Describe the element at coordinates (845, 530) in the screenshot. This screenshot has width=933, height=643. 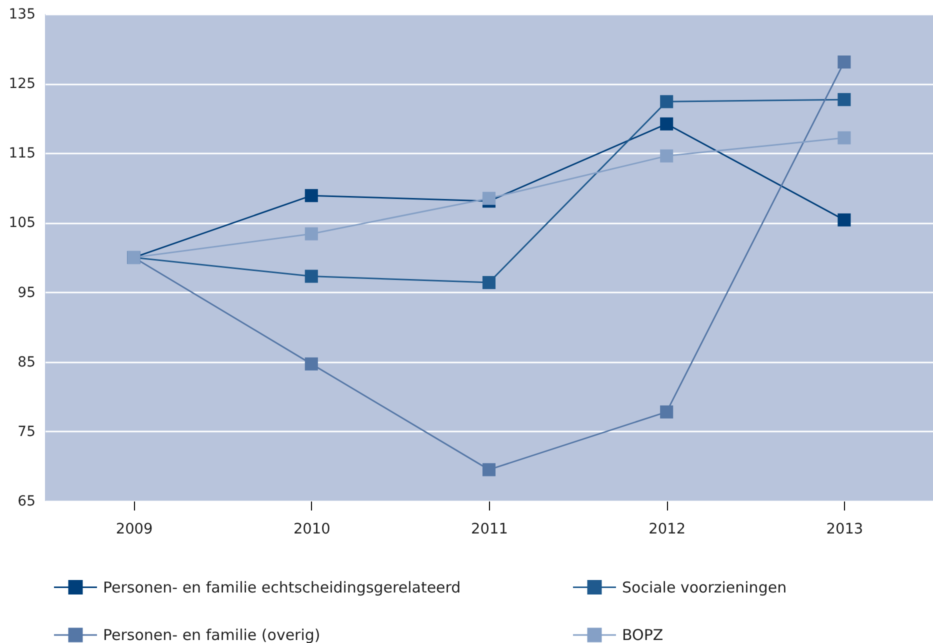
I see `x-tick-label: 2013` at that location.